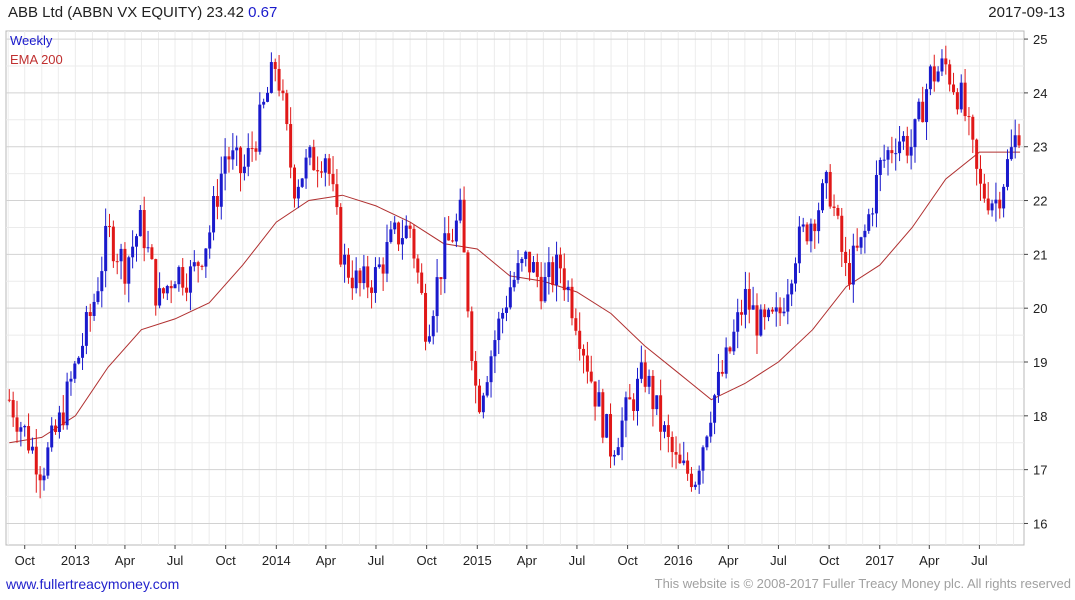 This screenshot has height=600, width=1075. What do you see at coordinates (1040, 147) in the screenshot?
I see `y-tick-label: 23` at bounding box center [1040, 147].